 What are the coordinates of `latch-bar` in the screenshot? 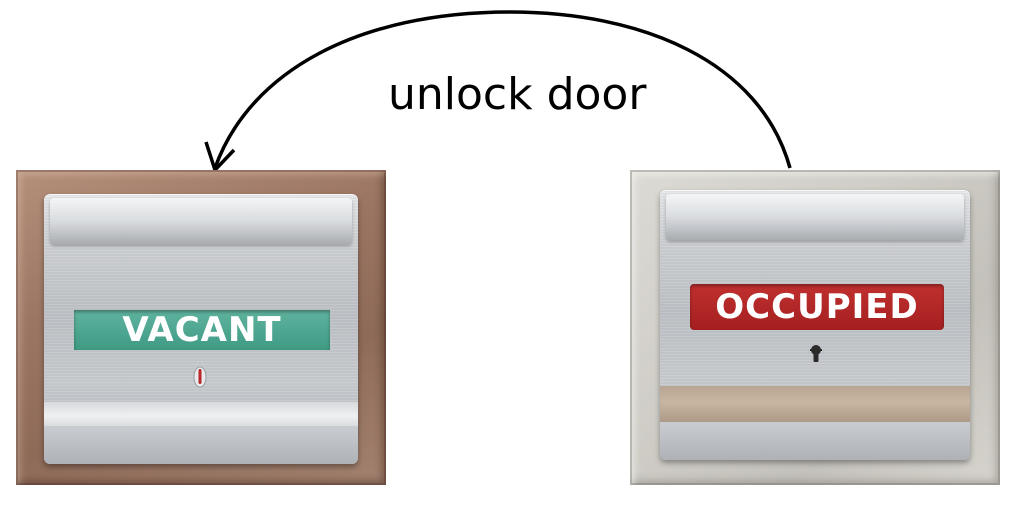 It's located at (815, 406).